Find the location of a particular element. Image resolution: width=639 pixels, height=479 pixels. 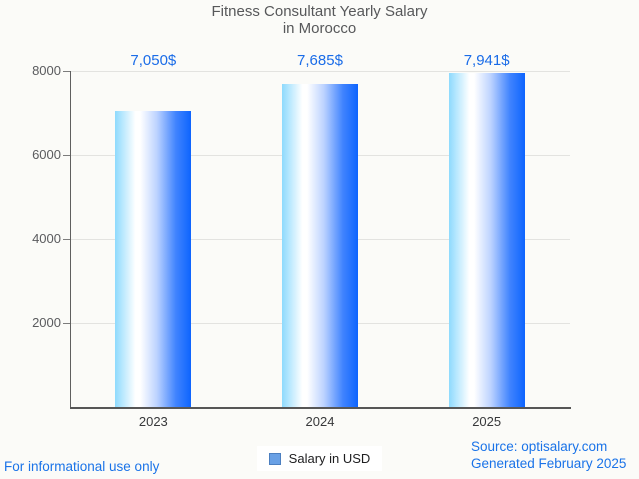

disclaimer-text: For informational use only is located at coordinates (82, 466).